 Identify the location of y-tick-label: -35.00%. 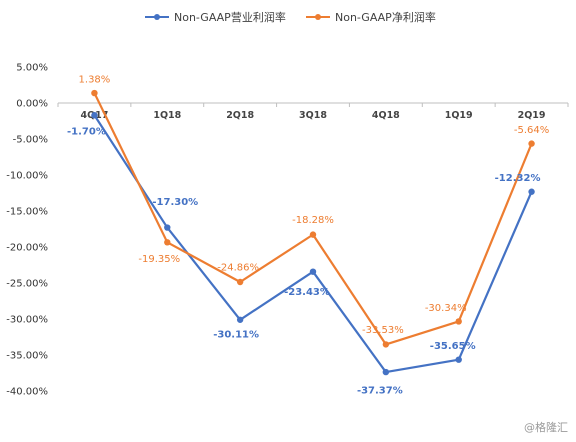
(27, 356).